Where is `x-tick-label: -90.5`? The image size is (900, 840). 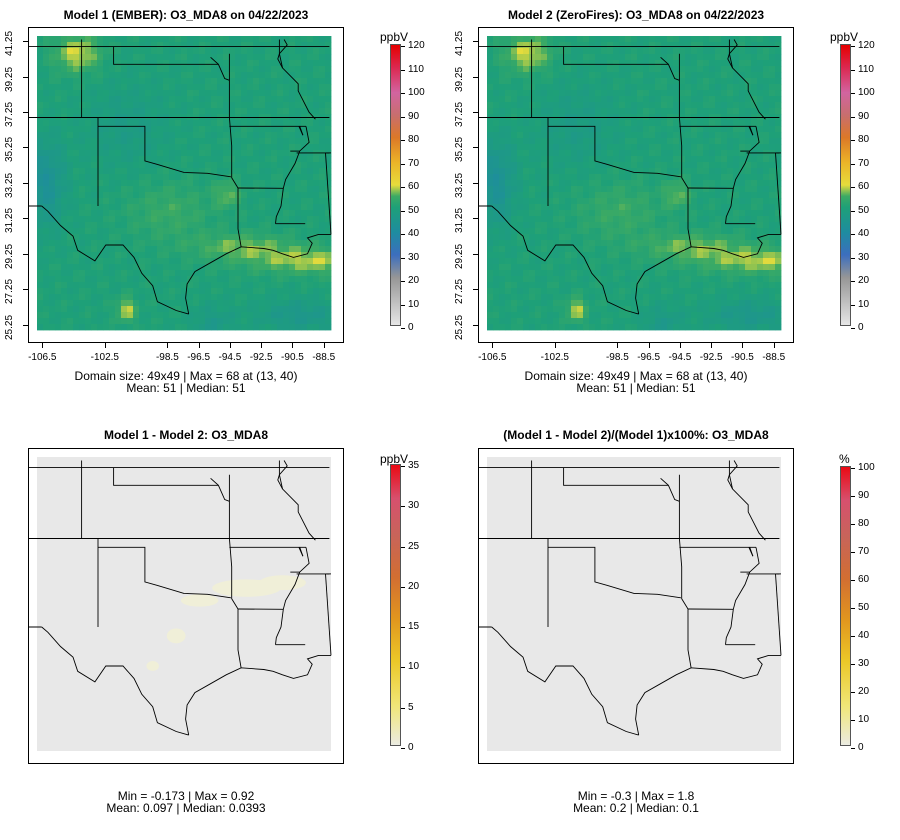 x-tick-label: -90.5 is located at coordinates (292, 357).